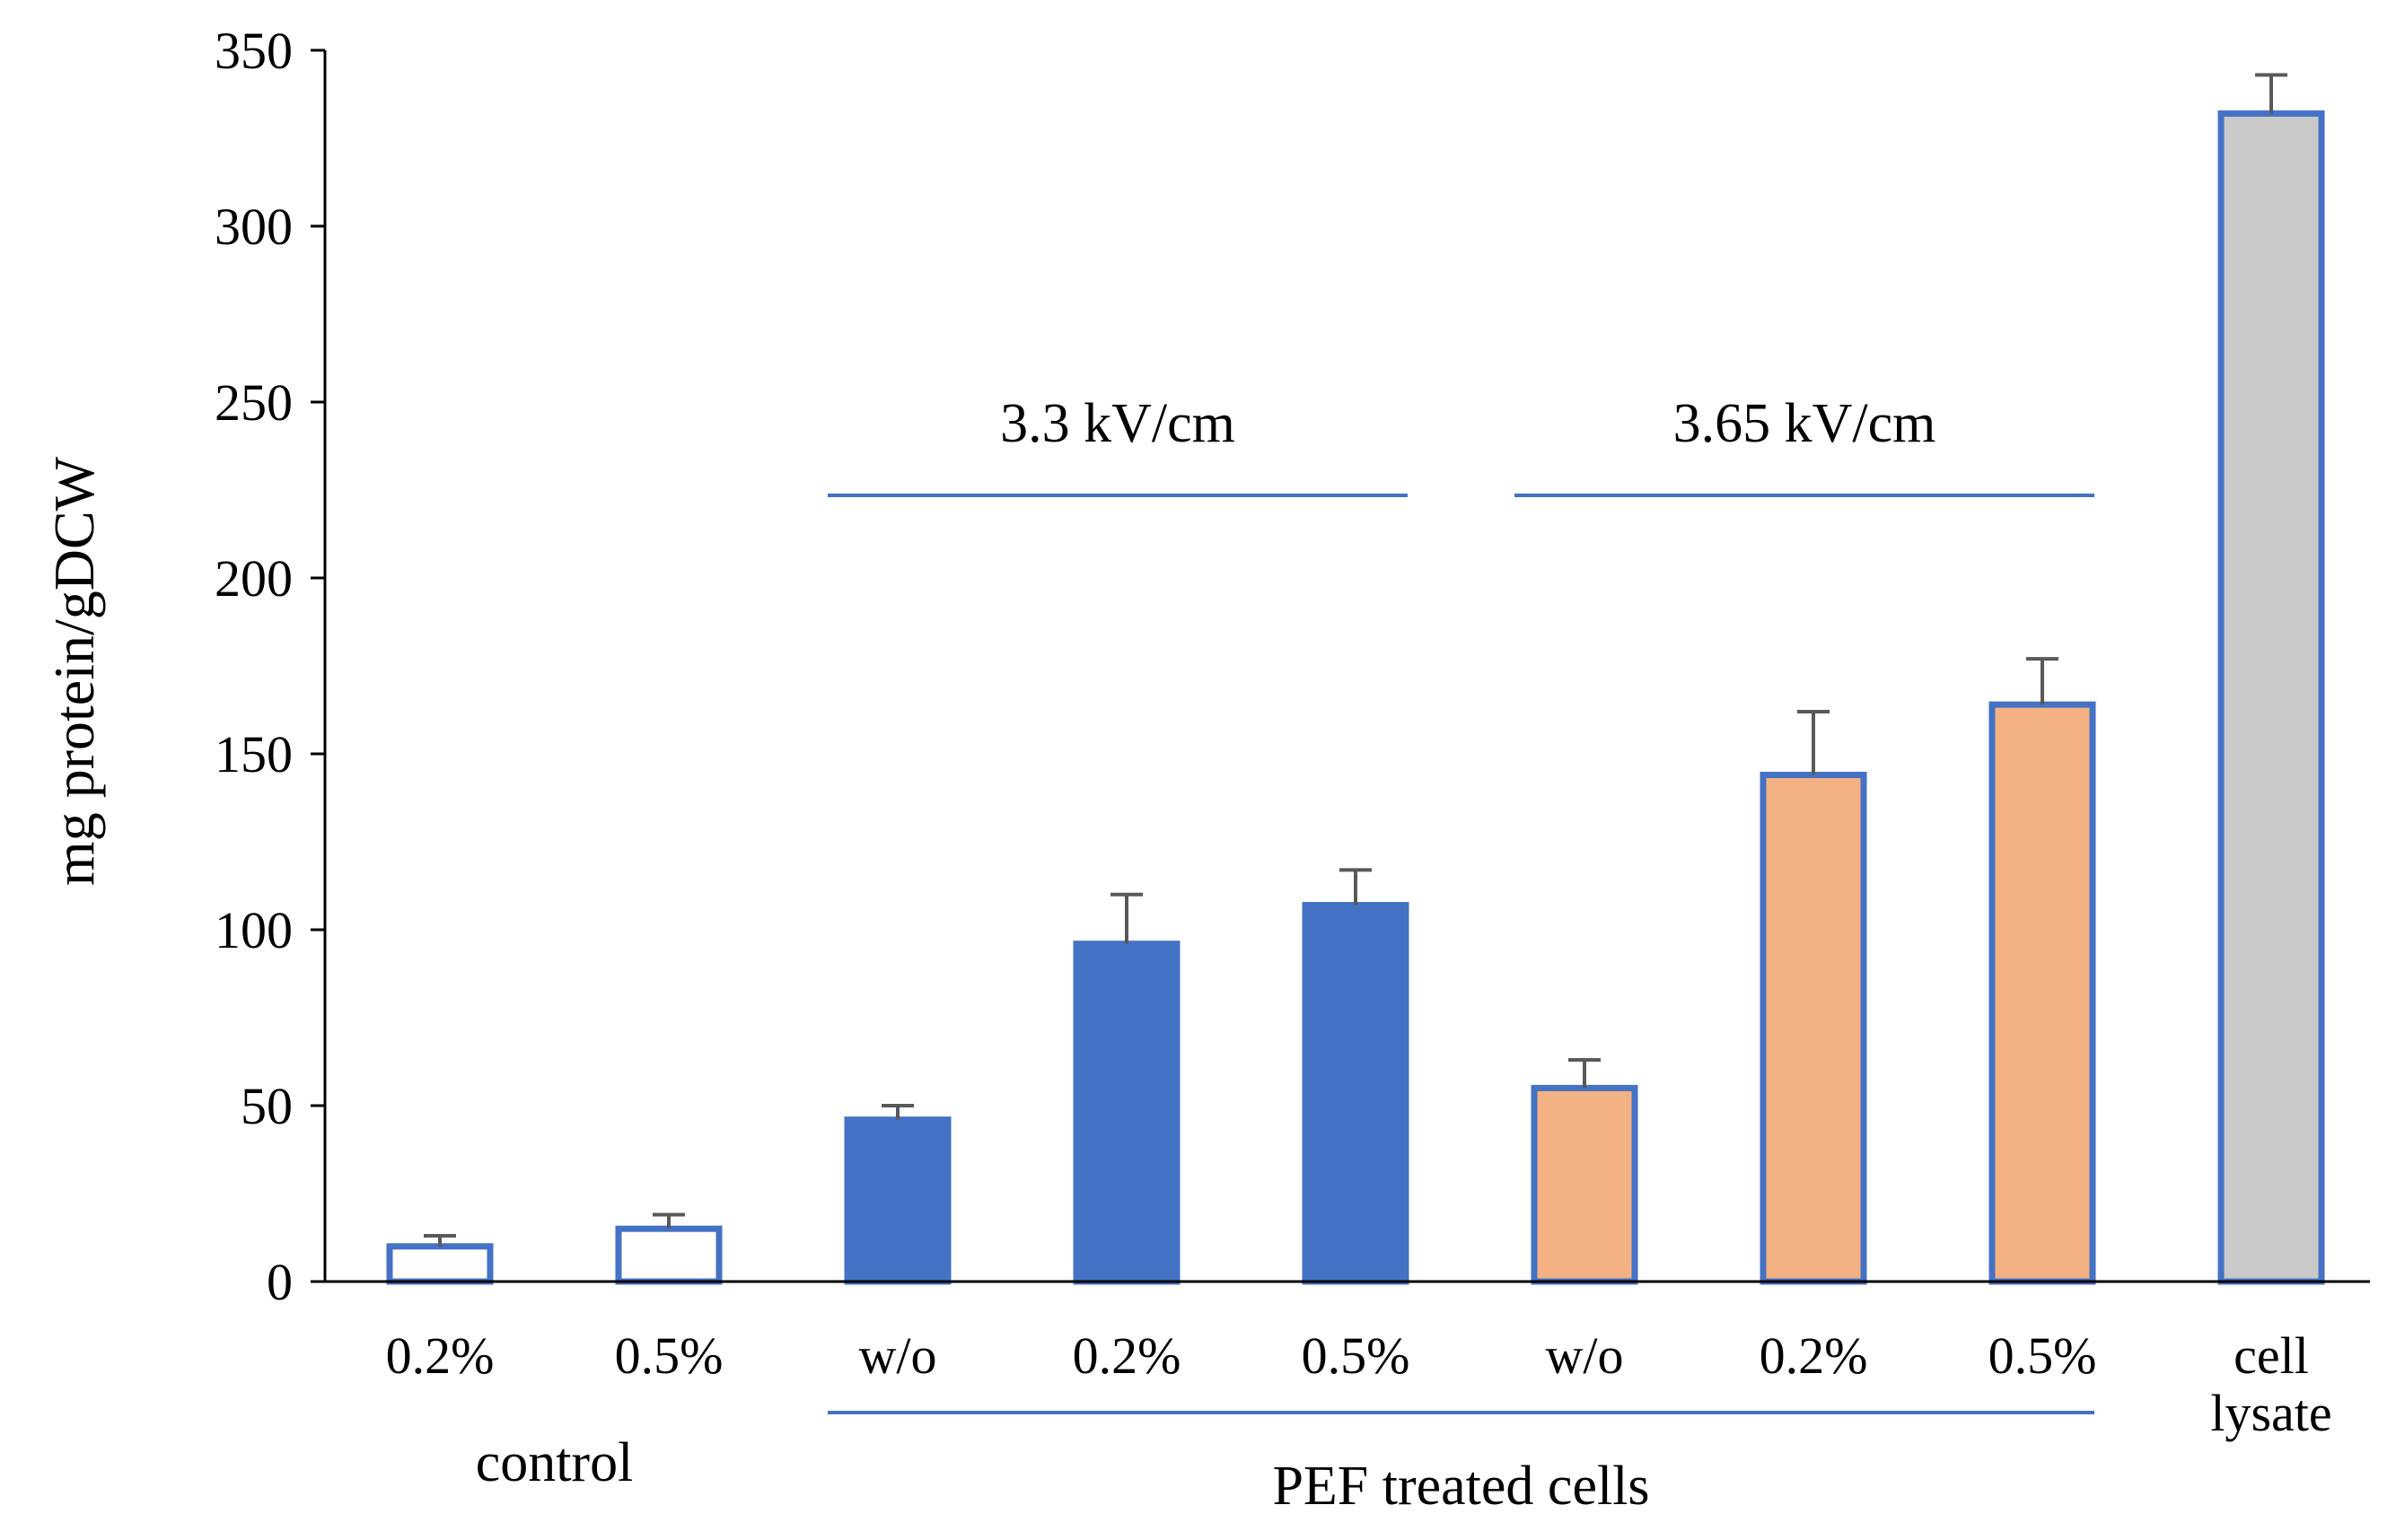  Describe the element at coordinates (74, 671) in the screenshot. I see `y-axis-label: mg protein/gDCW` at that location.